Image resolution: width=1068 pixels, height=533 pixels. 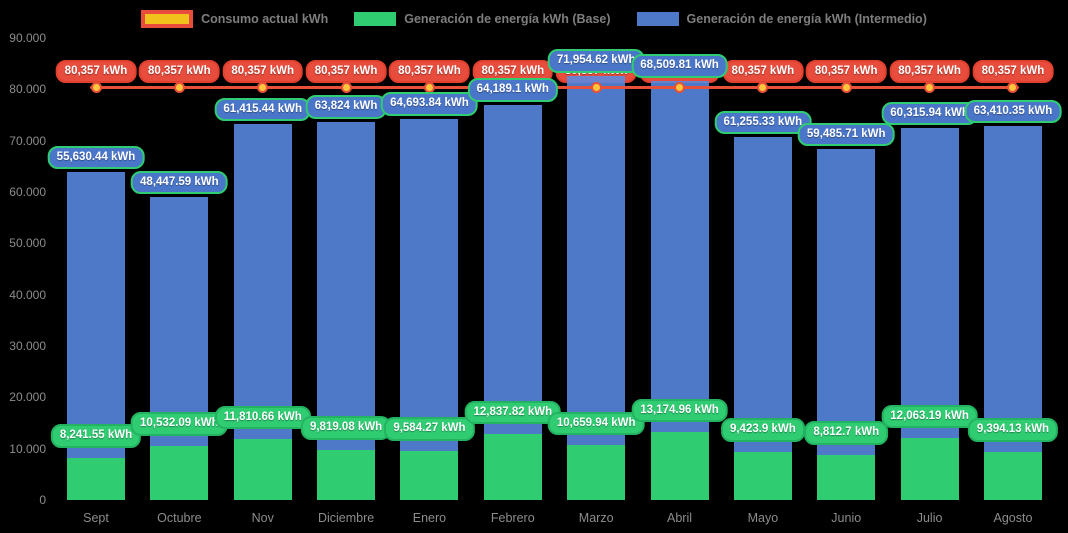 What do you see at coordinates (96, 436) in the screenshot?
I see `base-label-sept: 8,241.55 kWh` at bounding box center [96, 436].